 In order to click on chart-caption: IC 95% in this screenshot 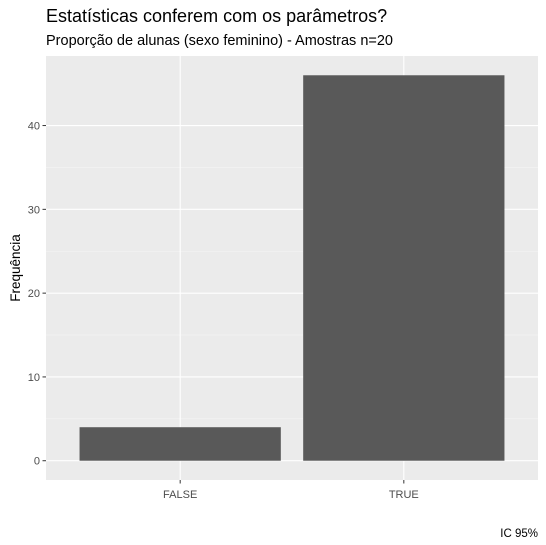, I will do `click(519, 534)`.